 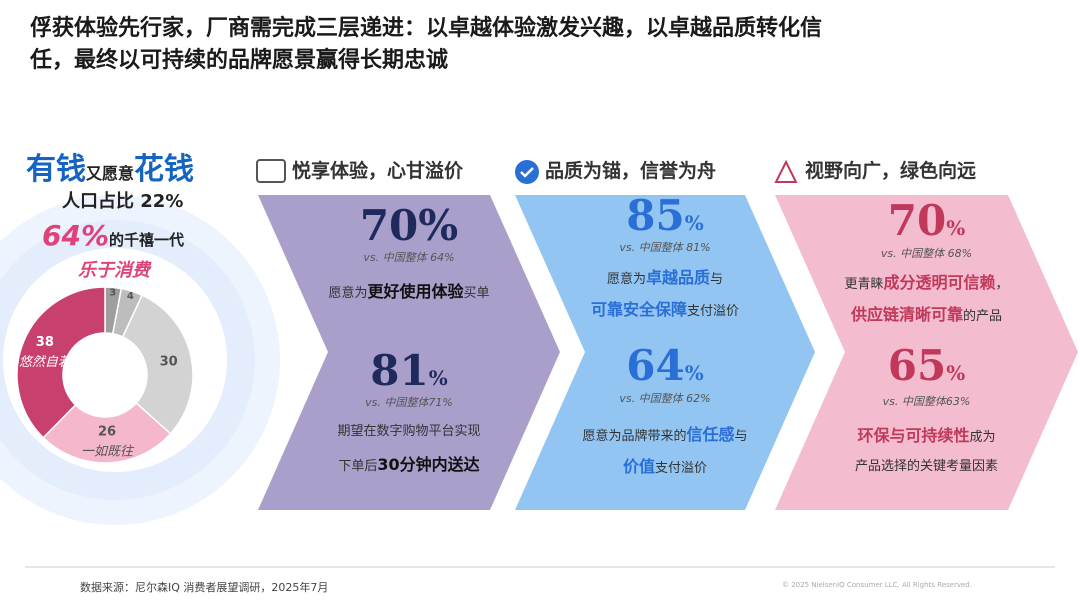 I want to click on text: 成为, so click(x=982, y=437).